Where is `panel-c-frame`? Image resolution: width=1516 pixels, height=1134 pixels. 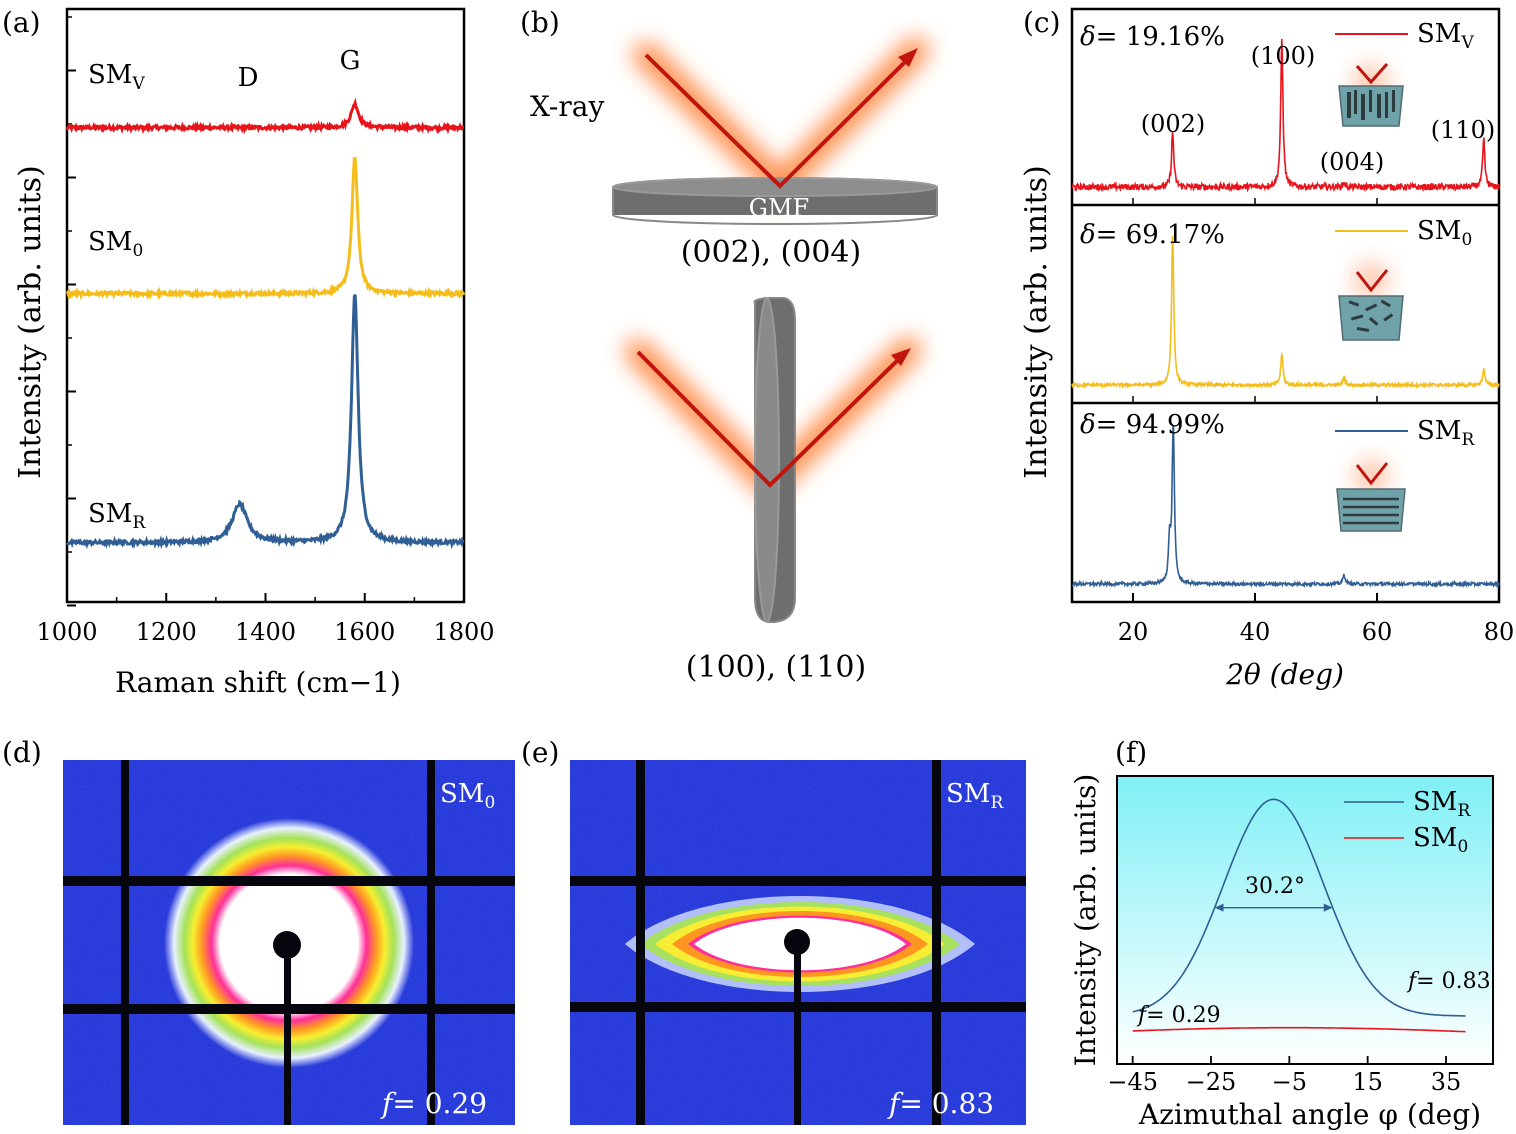
panel-c-frame is located at coordinates (1285, 305).